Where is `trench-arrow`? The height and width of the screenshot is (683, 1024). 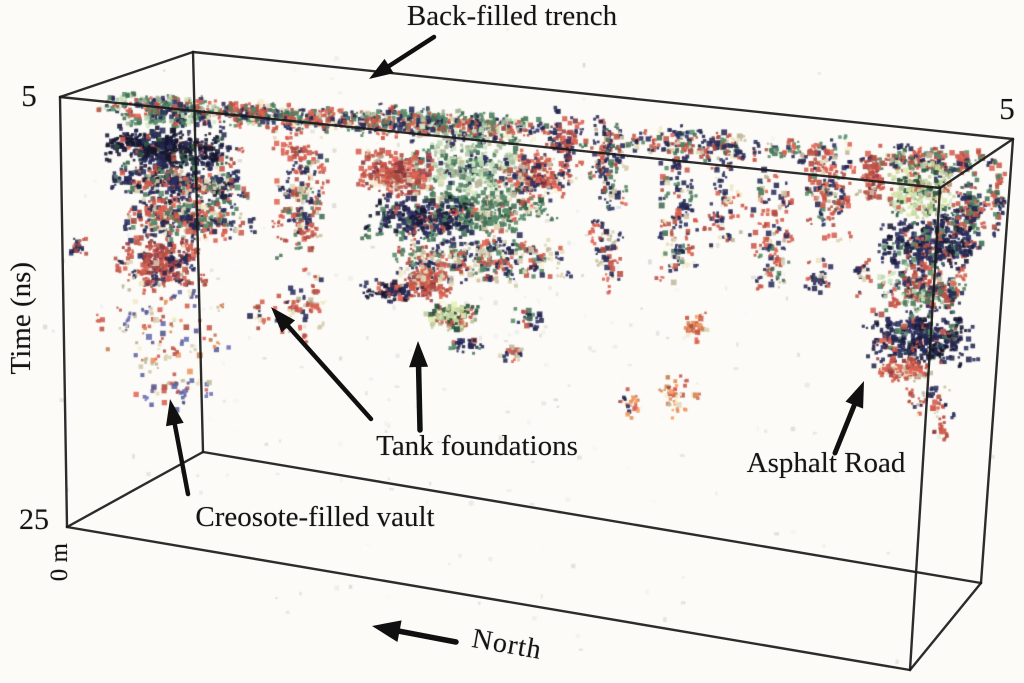
trench-arrow is located at coordinates (403, 56).